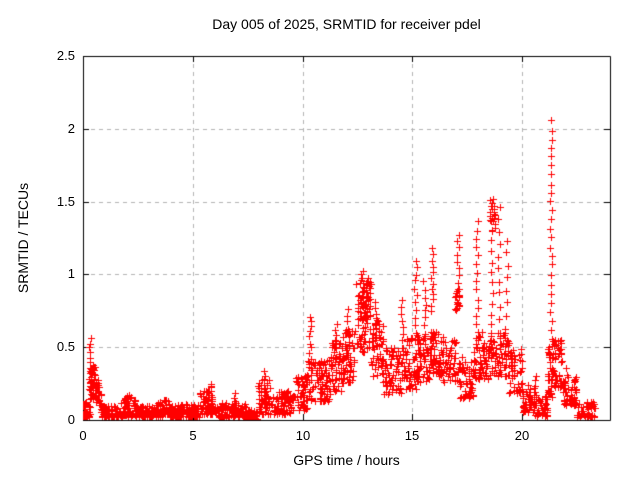  Describe the element at coordinates (83, 435) in the screenshot. I see `x-tick-label: 0` at that location.